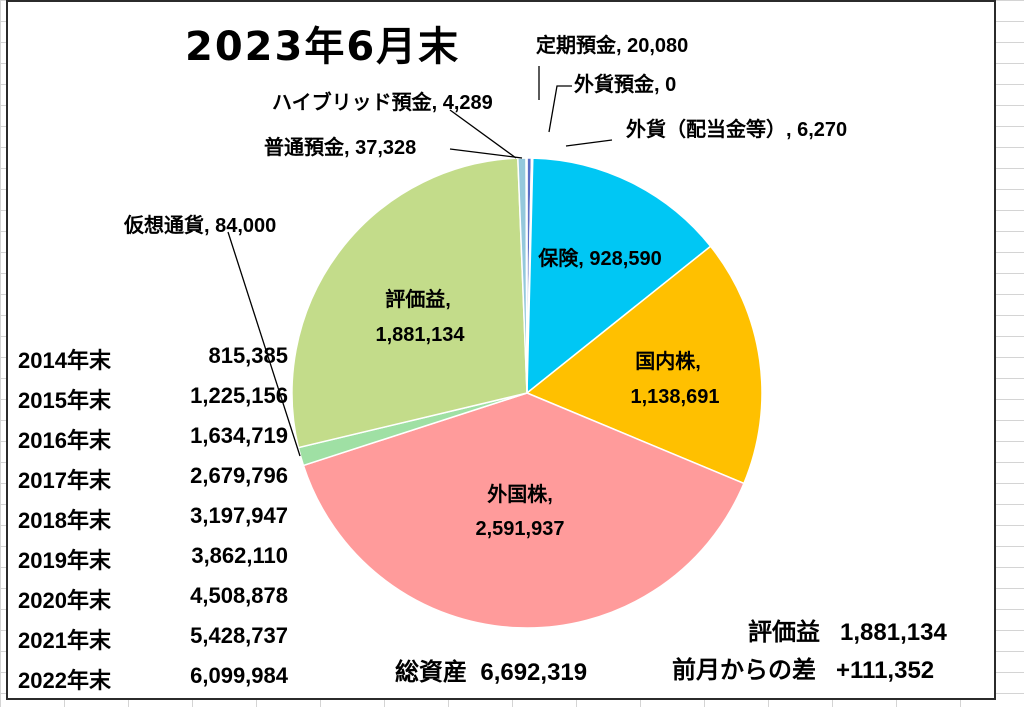  Describe the element at coordinates (520, 529) in the screenshot. I see `slice-label: 2,591,937` at that location.